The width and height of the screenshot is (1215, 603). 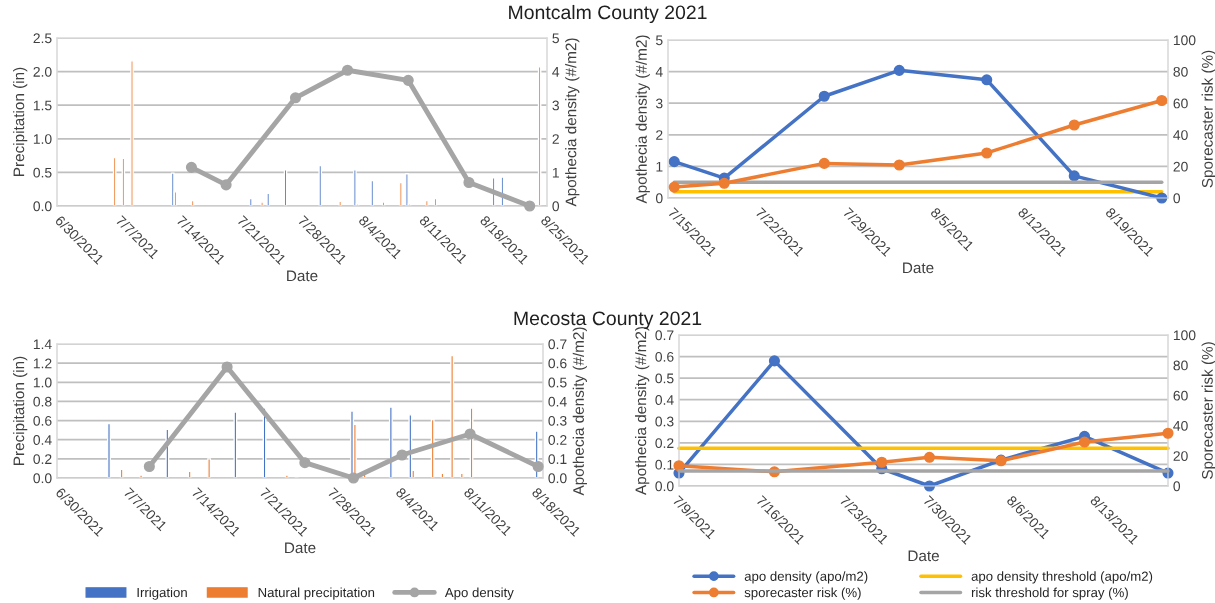 I want to click on y-tick-label: 2, so click(x=659, y=135).